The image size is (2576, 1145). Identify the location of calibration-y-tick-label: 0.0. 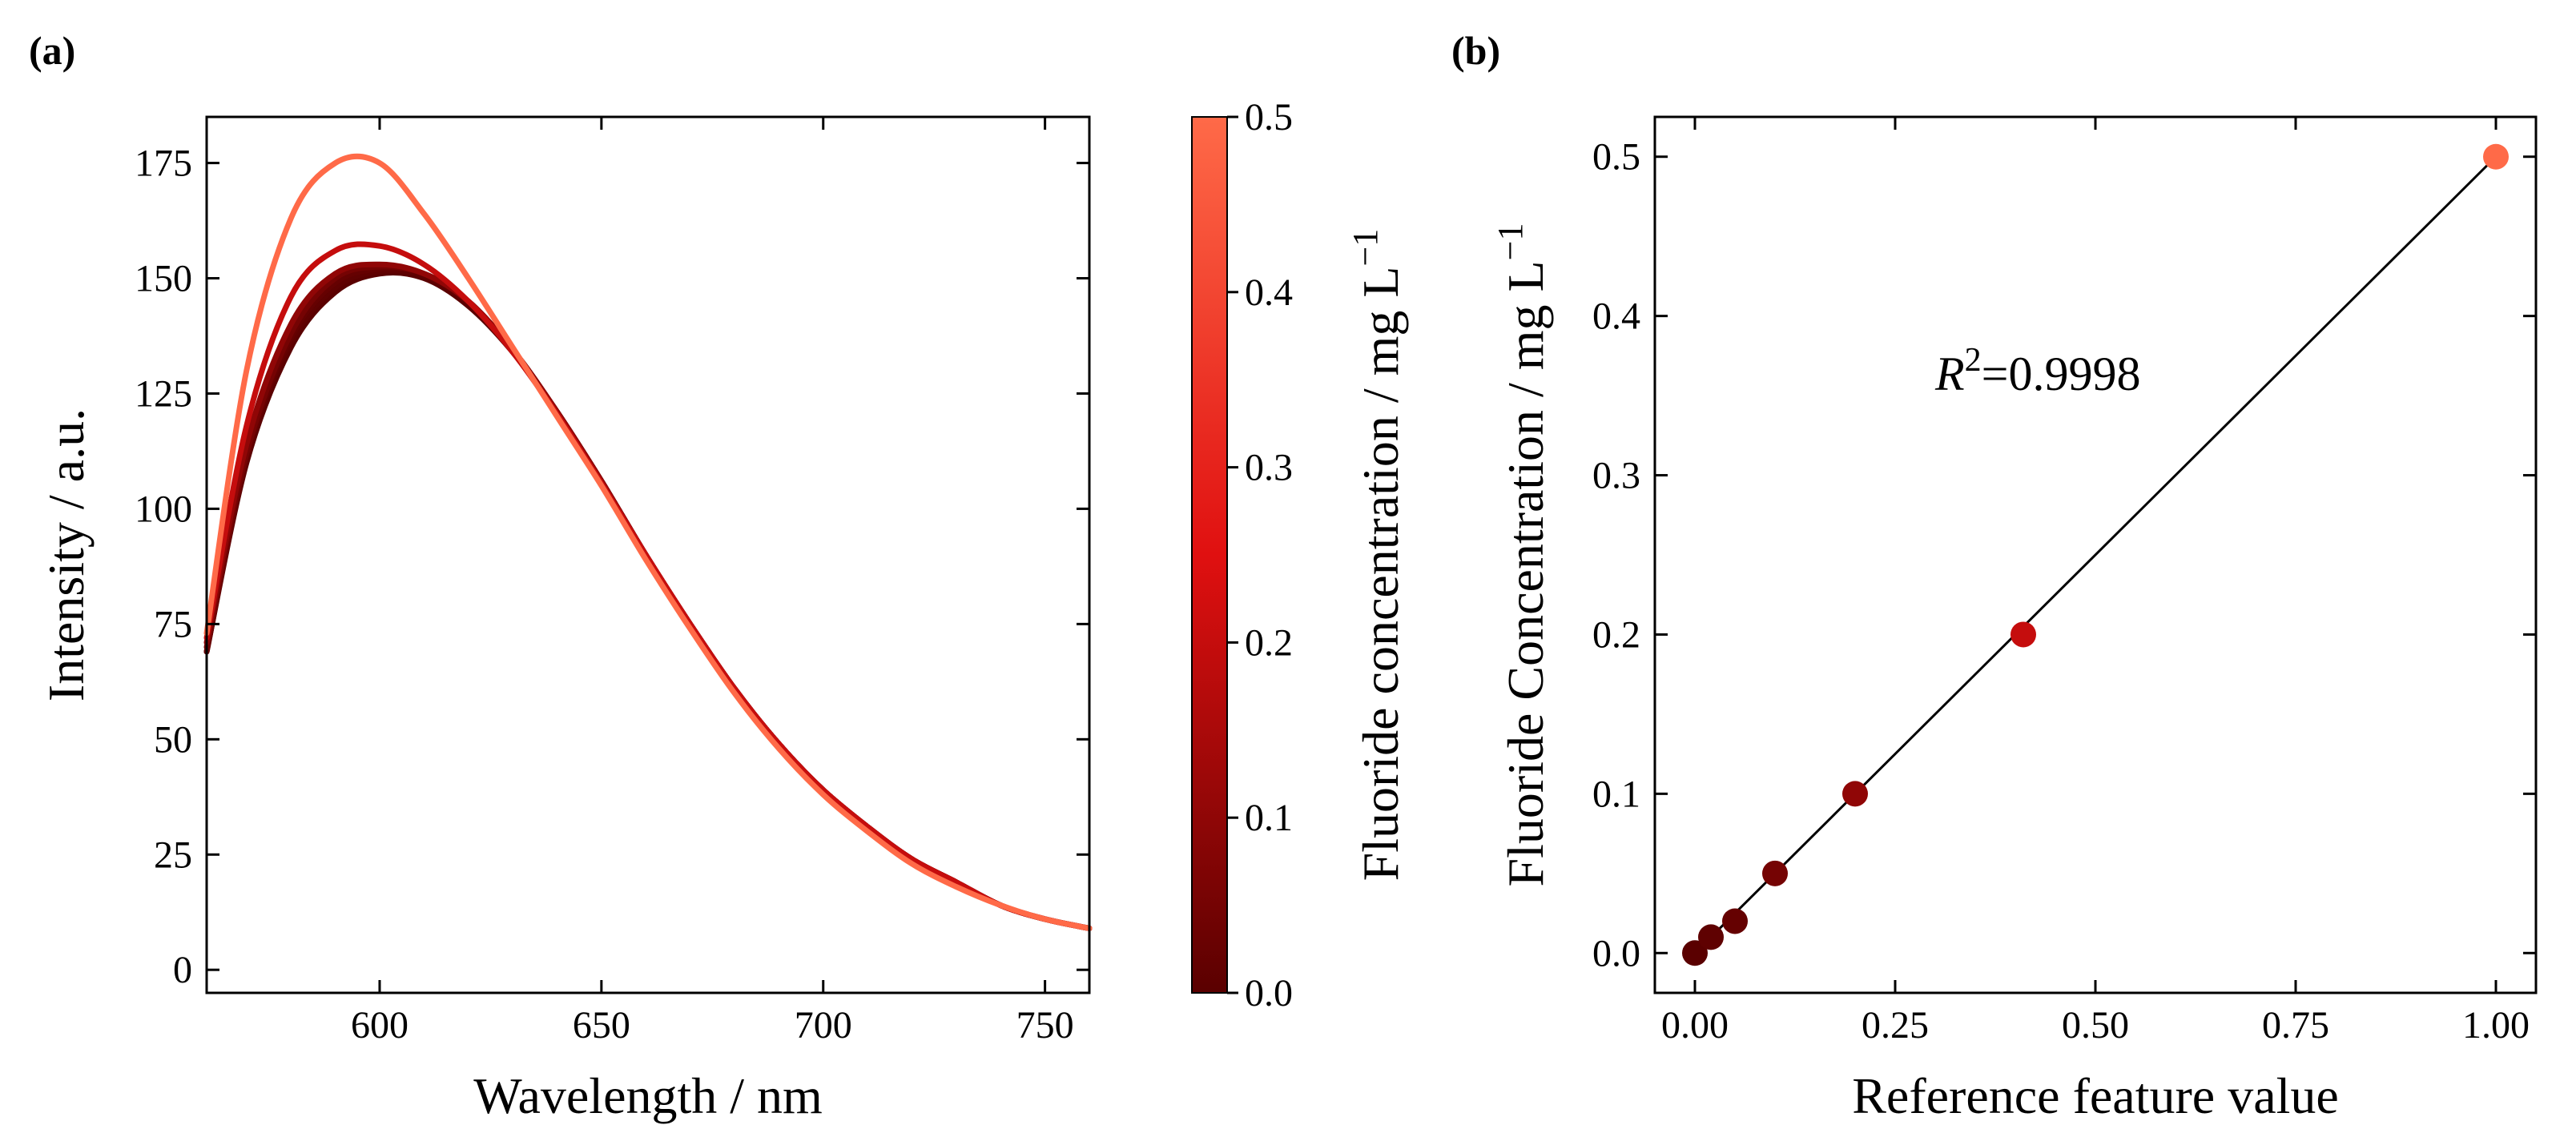
(1616, 953).